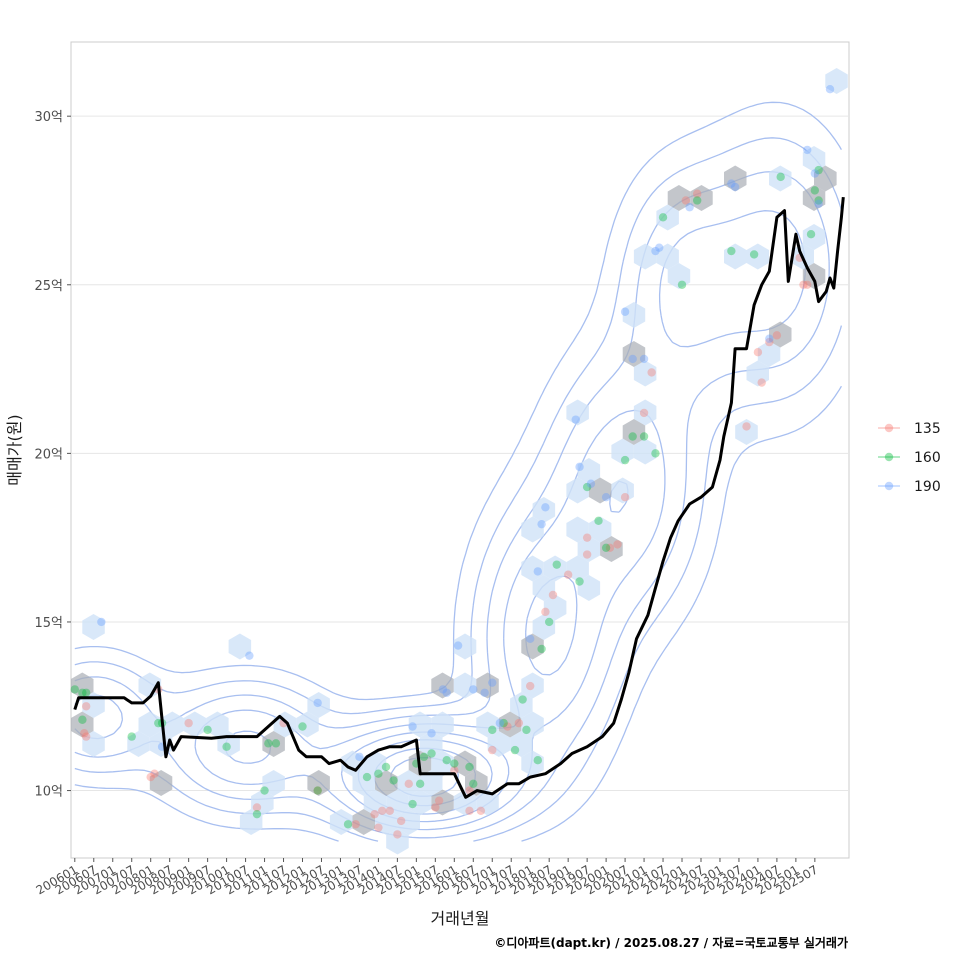 The height and width of the screenshot is (960, 960). Describe the element at coordinates (909, 487) in the screenshot. I see `legend-item-190: 190` at that location.